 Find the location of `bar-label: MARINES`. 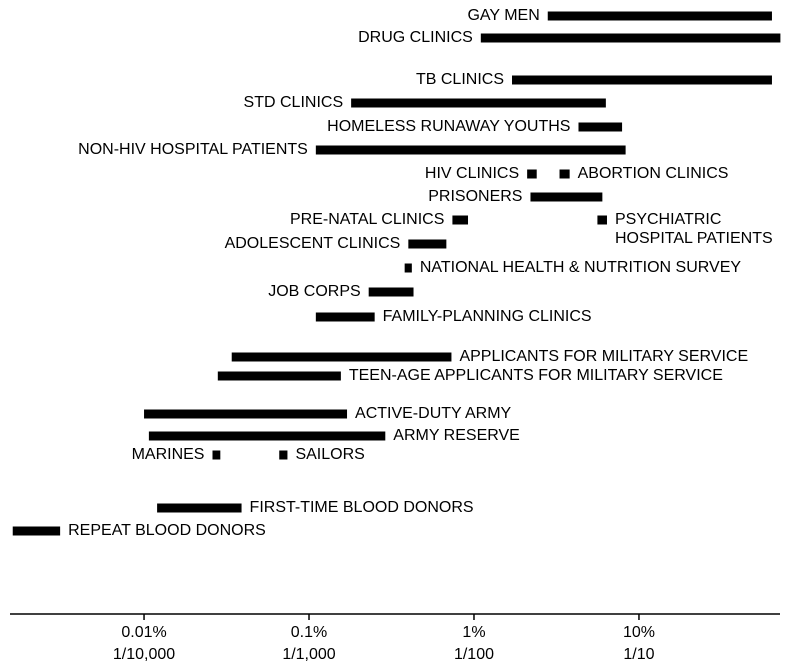

bar-label: MARINES is located at coordinates (168, 454).